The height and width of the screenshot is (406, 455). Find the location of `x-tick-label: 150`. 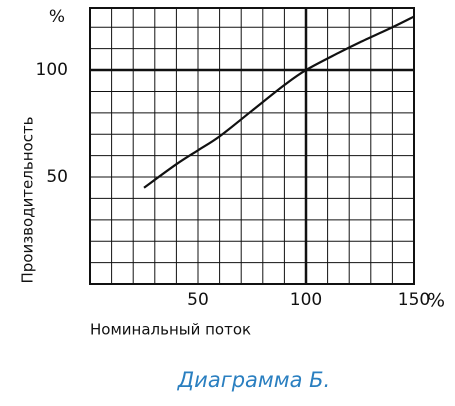

x-tick-label: 150 is located at coordinates (414, 300).